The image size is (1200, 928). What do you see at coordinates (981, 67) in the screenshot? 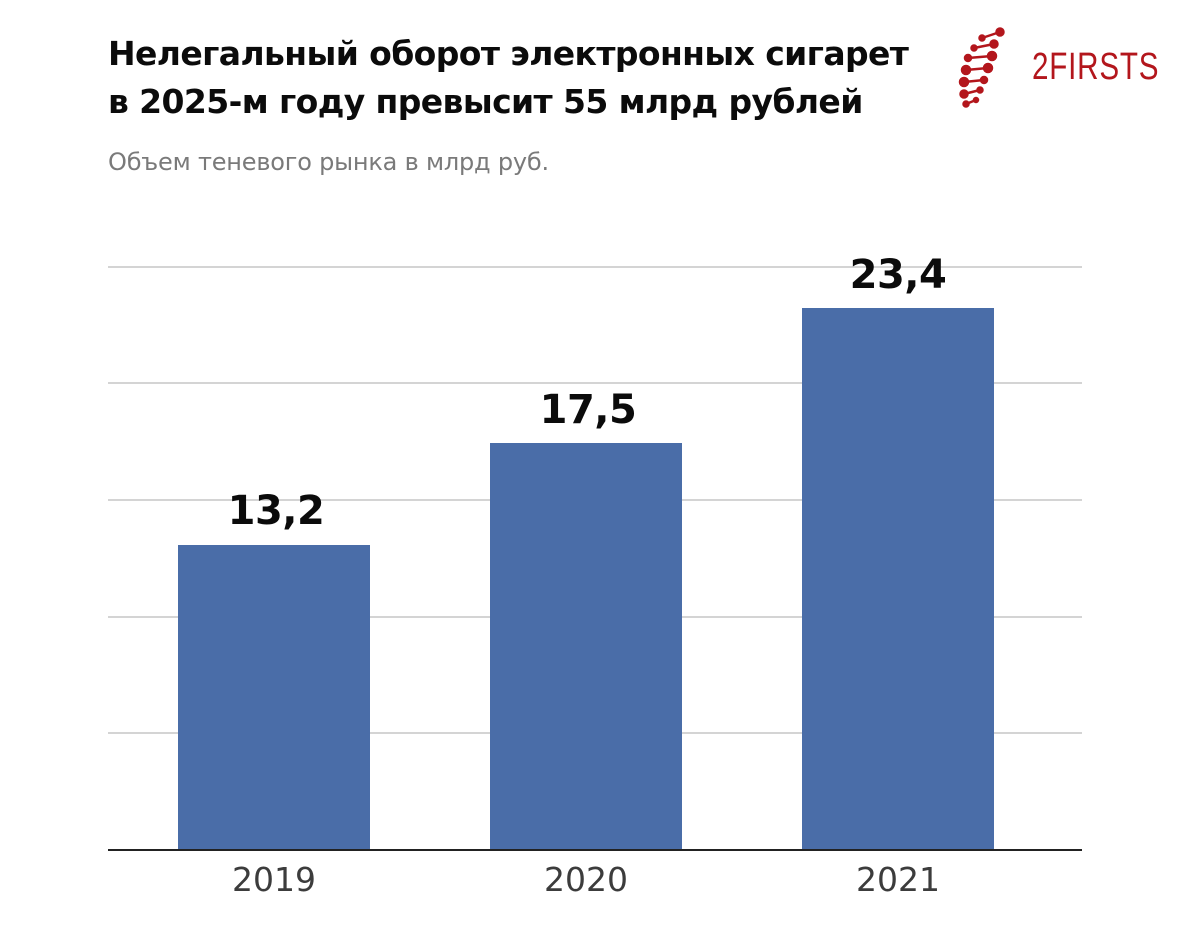
I see `dna-helix-icon` at bounding box center [981, 67].